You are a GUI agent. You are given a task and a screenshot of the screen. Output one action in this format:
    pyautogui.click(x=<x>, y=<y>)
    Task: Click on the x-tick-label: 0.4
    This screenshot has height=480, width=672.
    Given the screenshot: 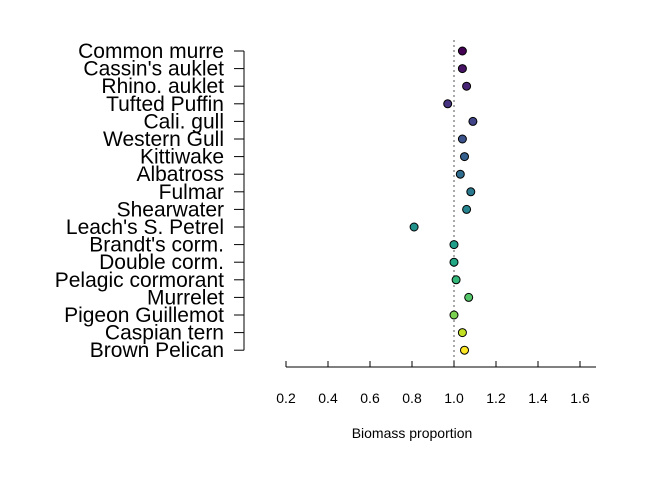 What is the action you would take?
    pyautogui.click(x=328, y=398)
    